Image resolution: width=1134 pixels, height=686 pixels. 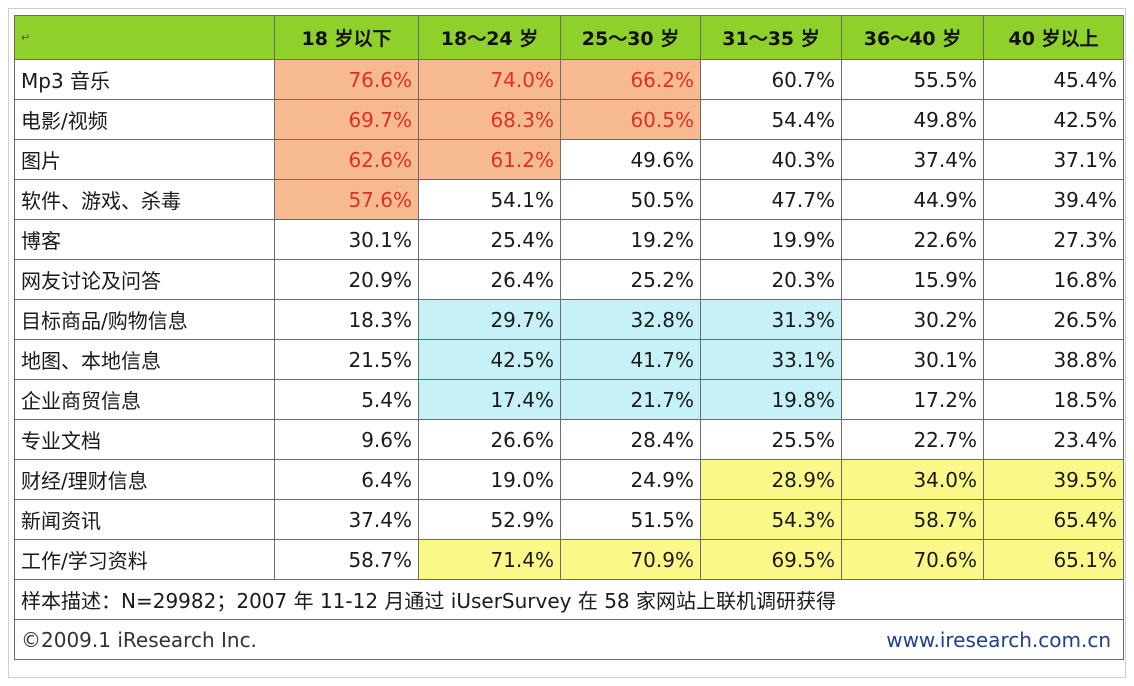 What do you see at coordinates (771, 239) in the screenshot?
I see `value-cell: 19.9%` at bounding box center [771, 239].